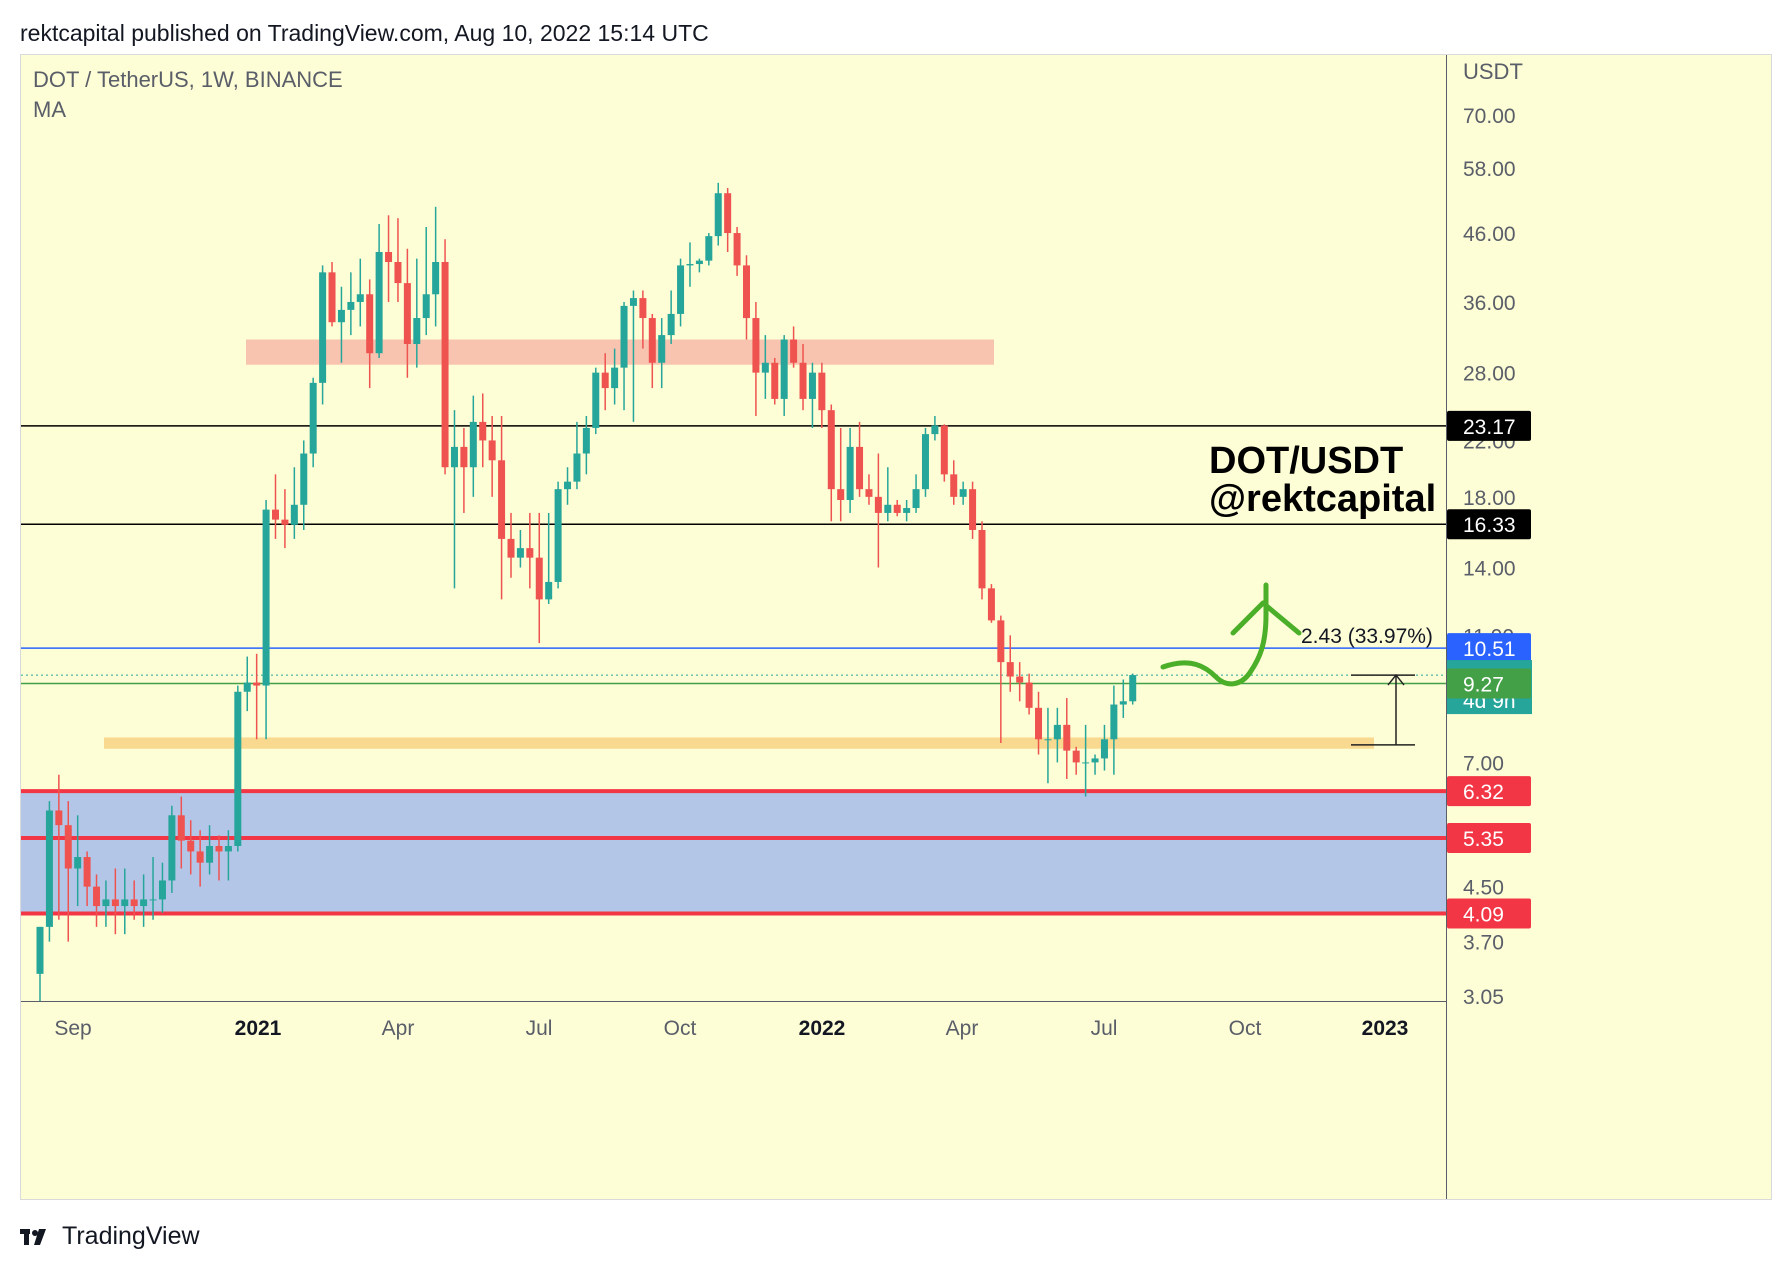  Describe the element at coordinates (1489, 649) in the screenshot. I see `price-label-2: 10.51` at that location.